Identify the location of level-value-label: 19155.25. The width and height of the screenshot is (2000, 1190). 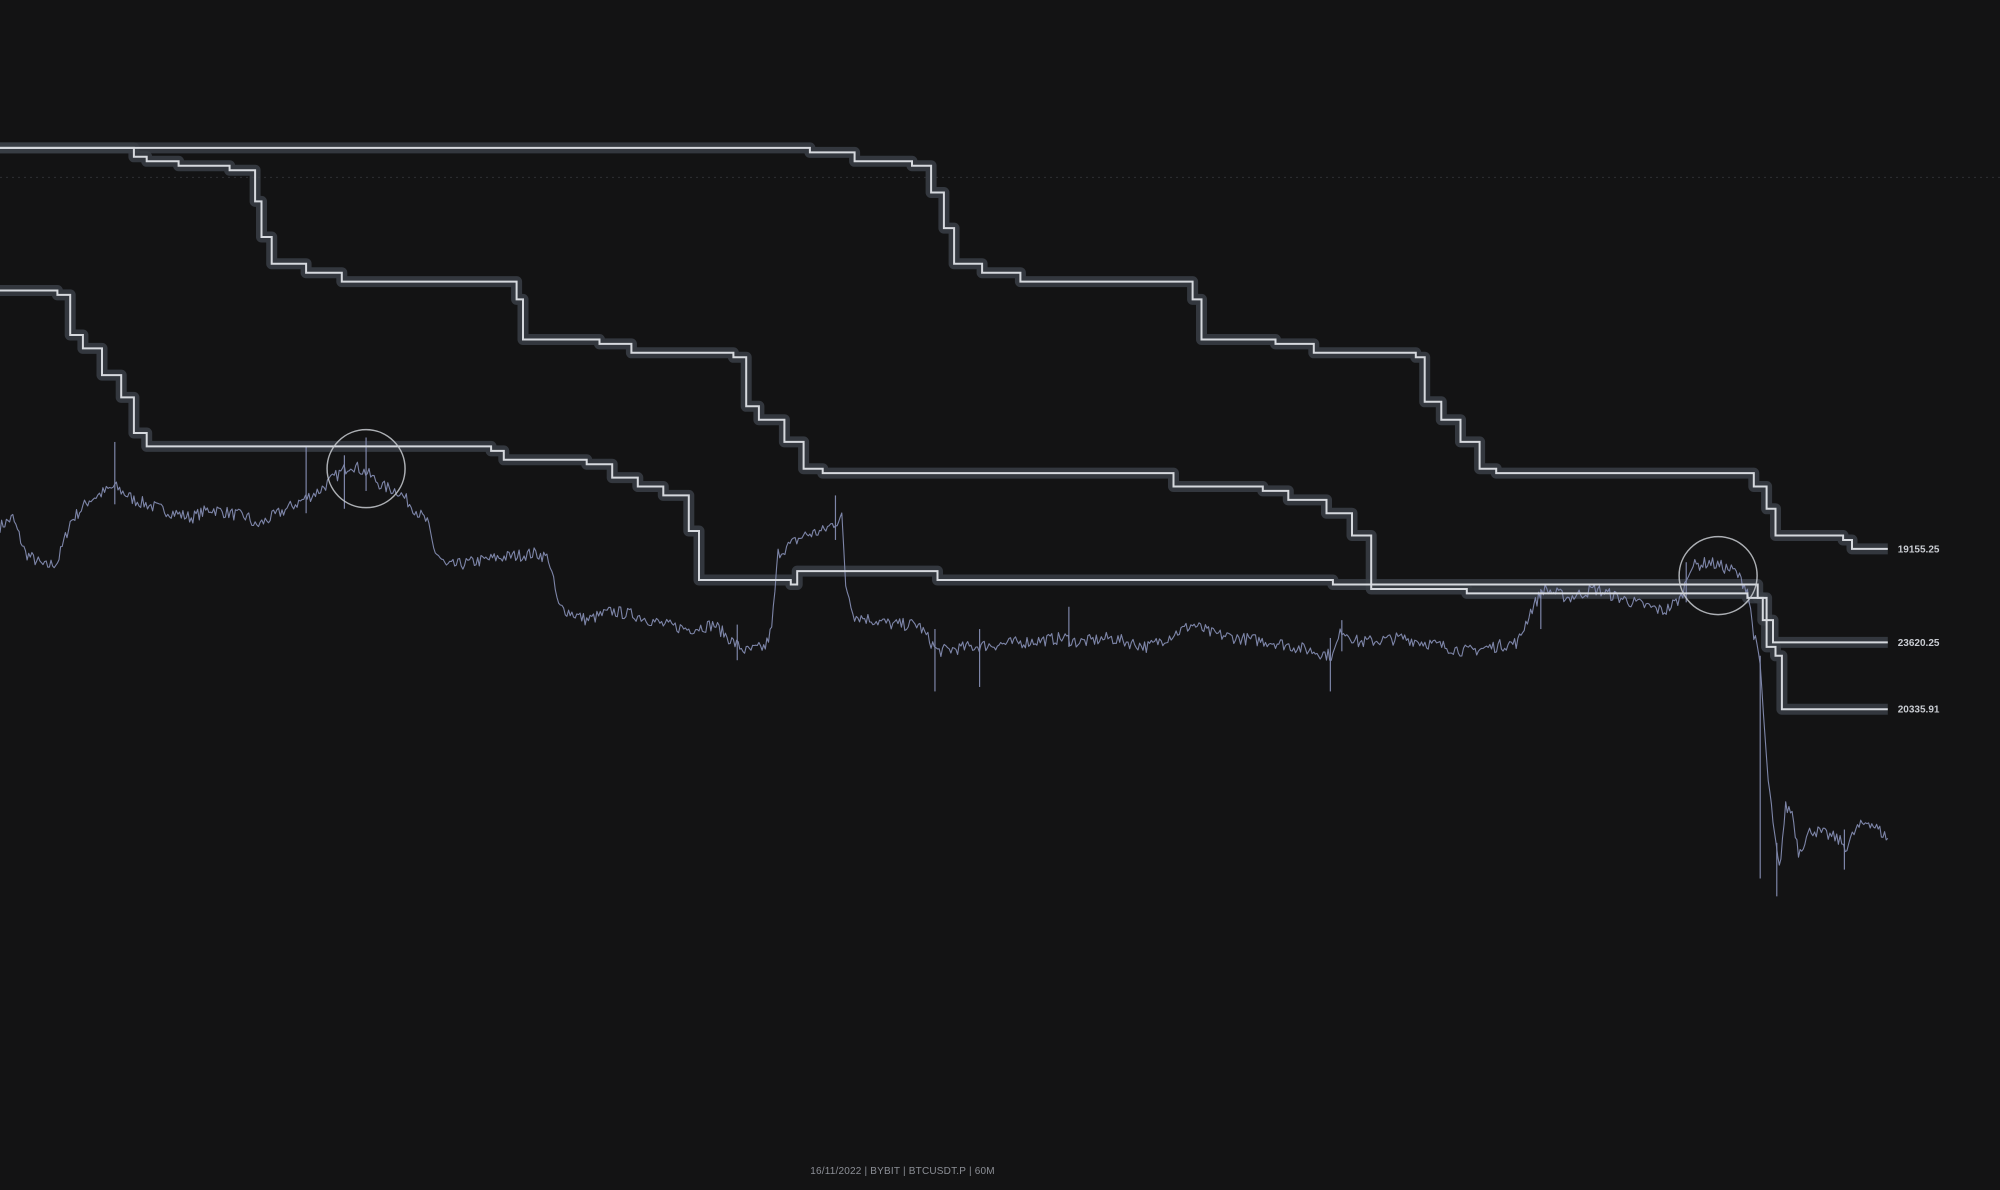
(1919, 549).